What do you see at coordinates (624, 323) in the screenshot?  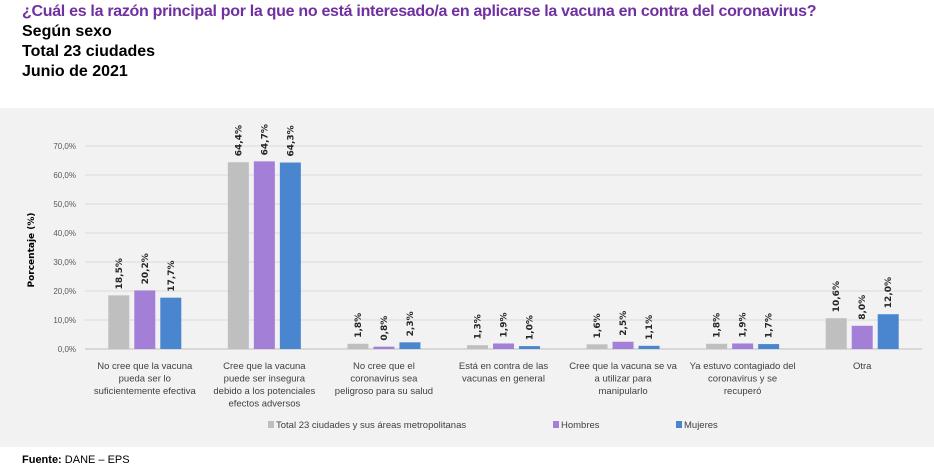 I see `data-label: 2,5%` at bounding box center [624, 323].